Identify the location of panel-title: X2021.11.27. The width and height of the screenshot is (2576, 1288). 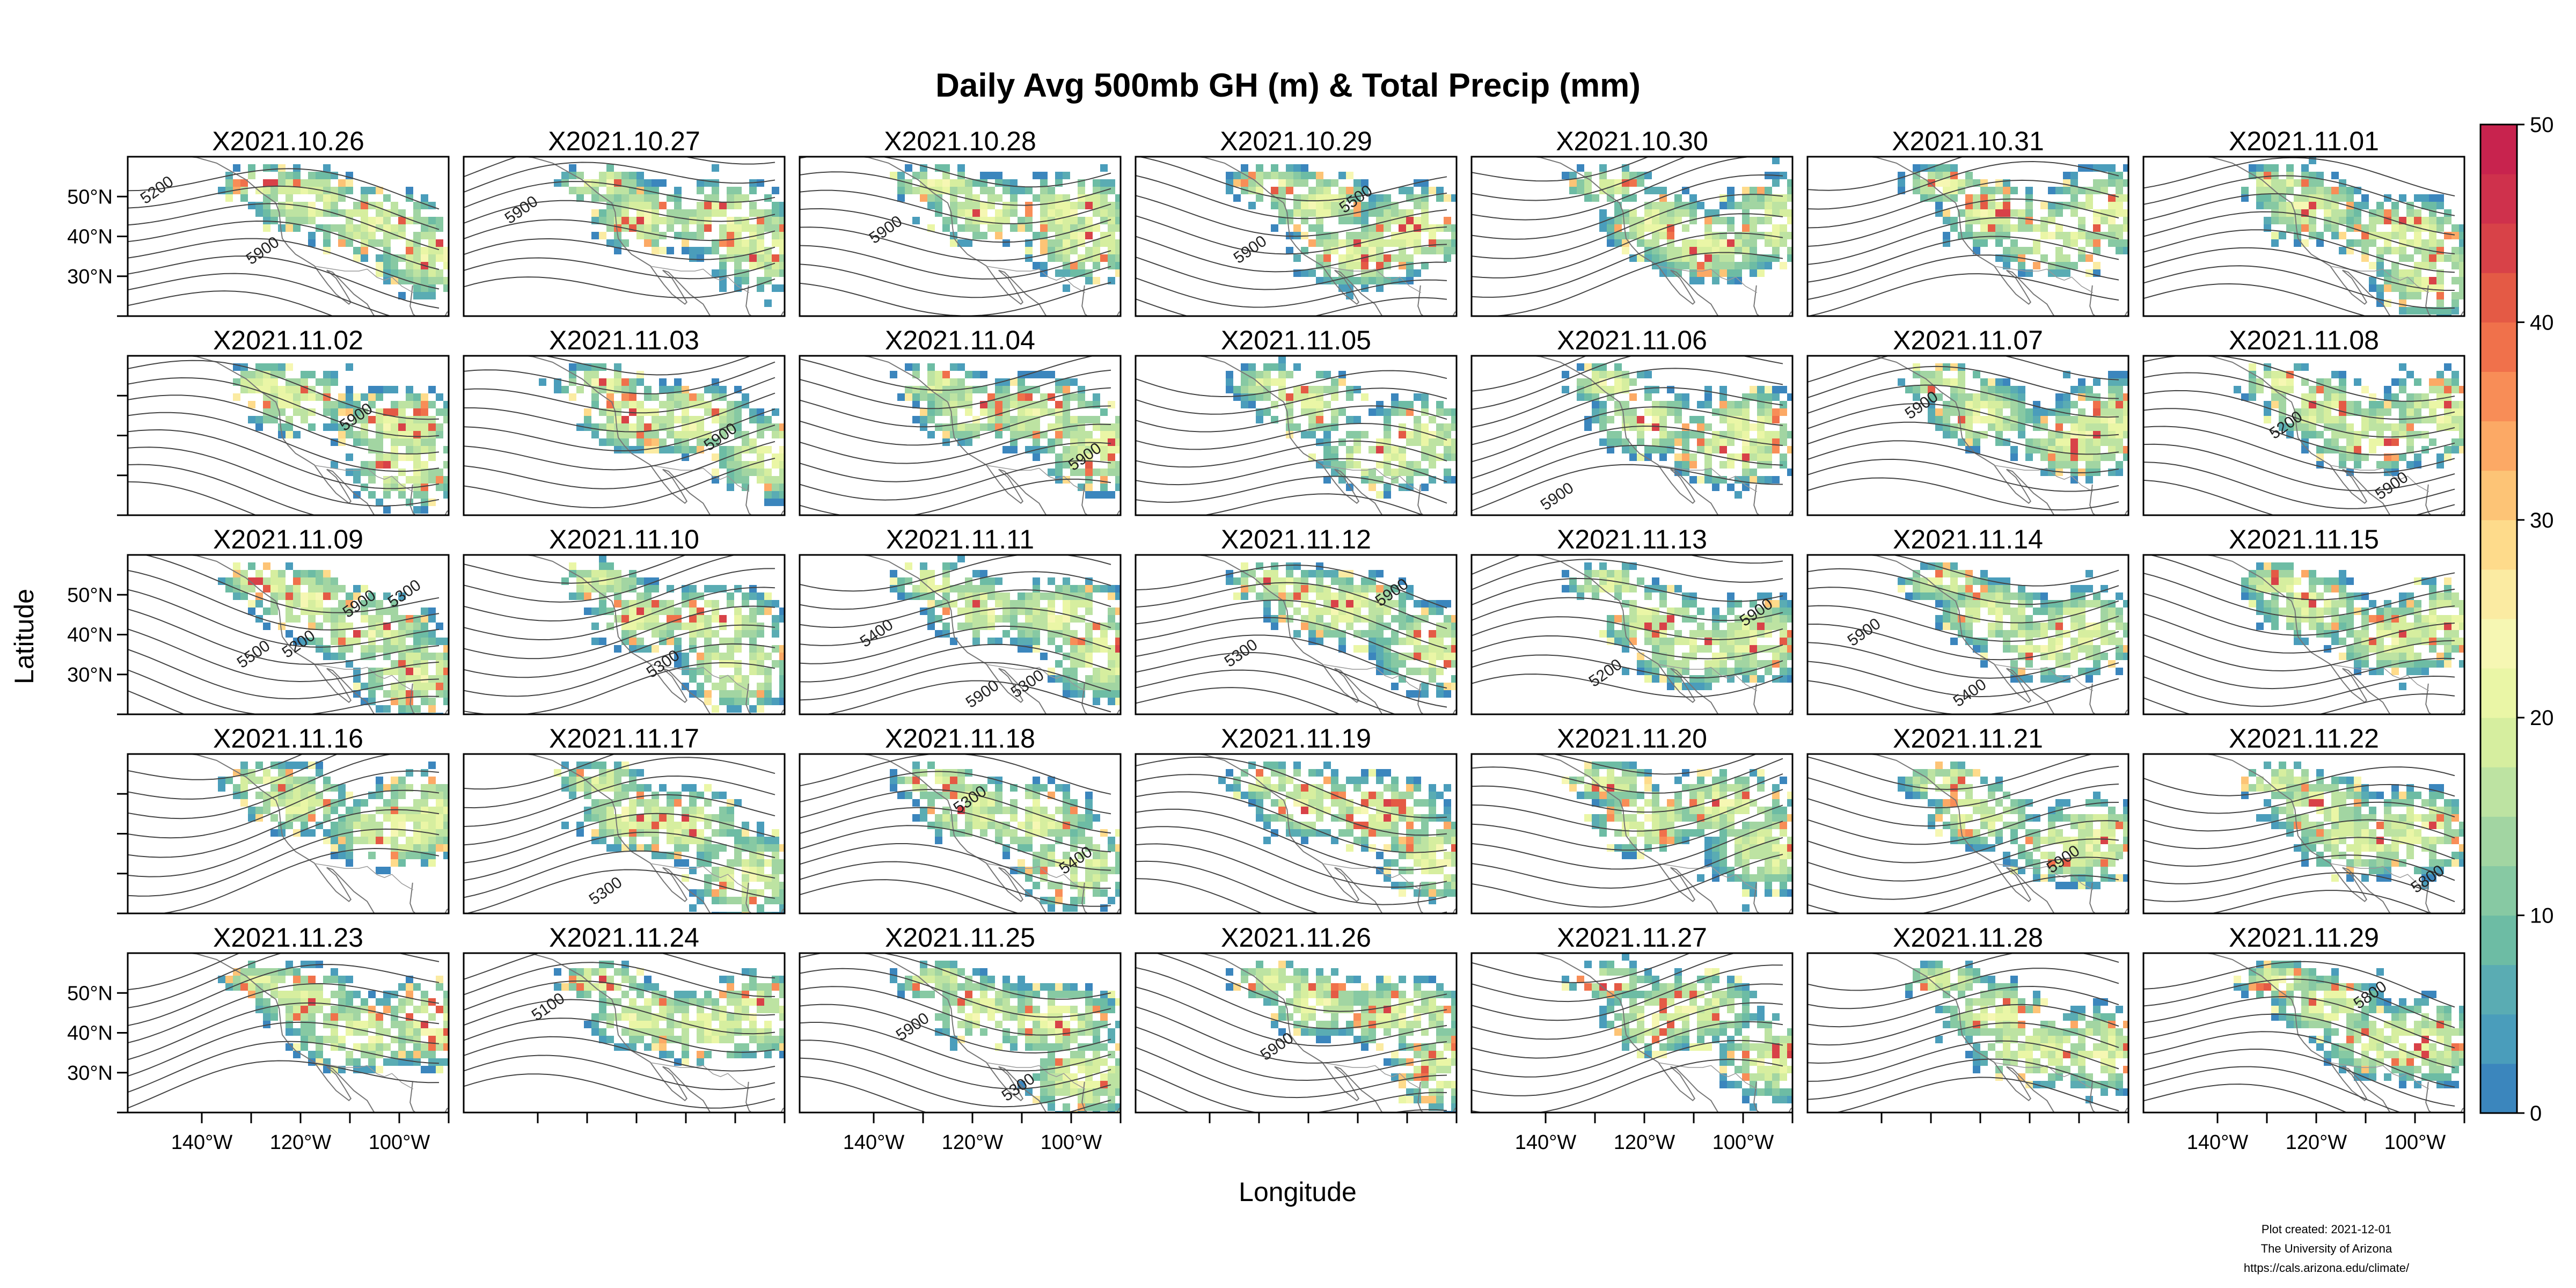
(1632, 938).